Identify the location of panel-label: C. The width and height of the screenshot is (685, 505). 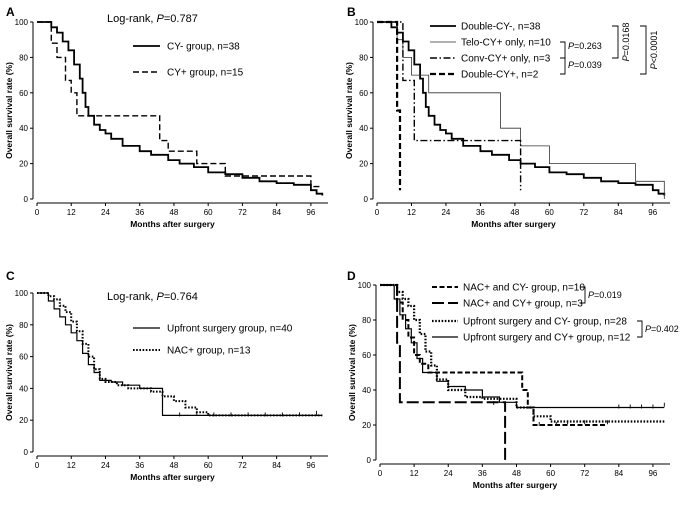
(10, 276).